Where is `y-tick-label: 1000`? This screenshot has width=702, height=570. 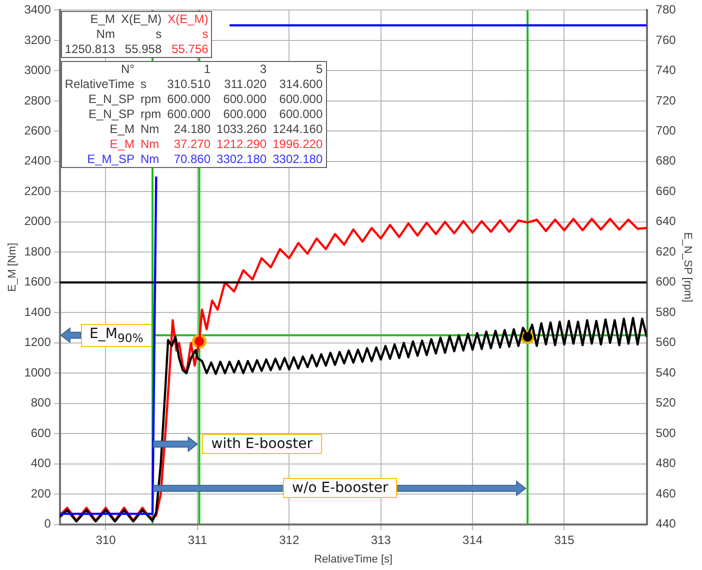 y-tick-label: 1000 is located at coordinates (38, 372).